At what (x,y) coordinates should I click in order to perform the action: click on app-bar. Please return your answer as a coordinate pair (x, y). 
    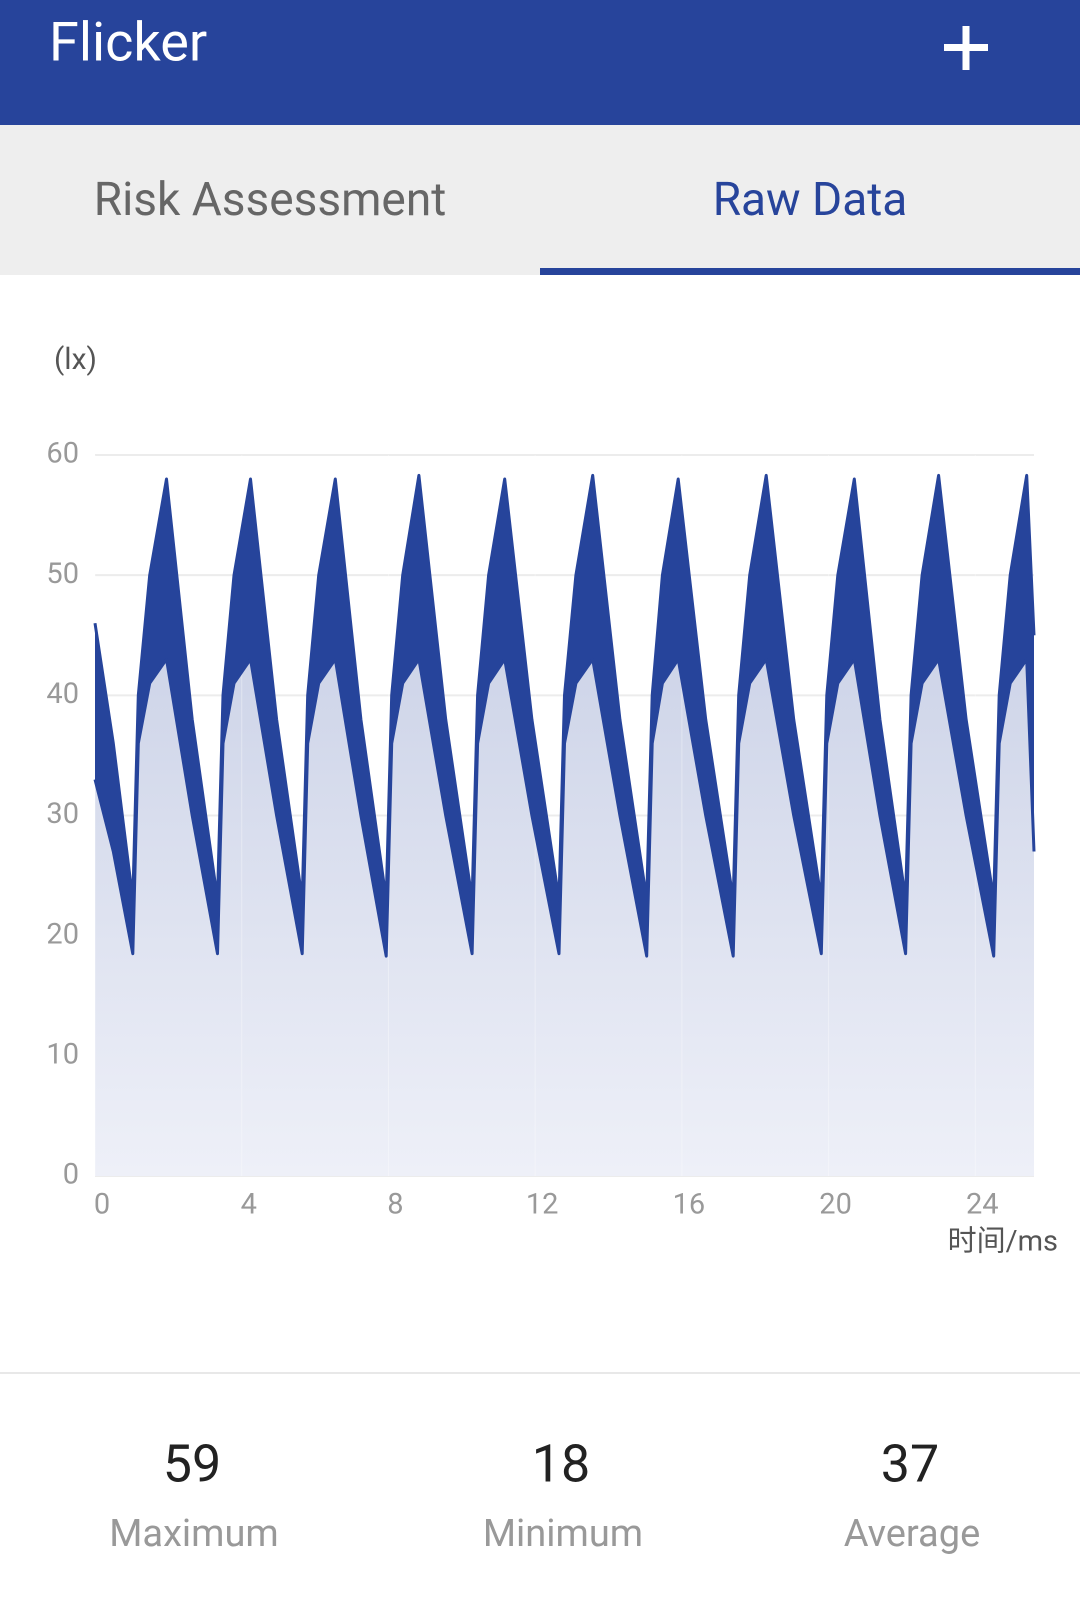
    Looking at the image, I should click on (540, 62).